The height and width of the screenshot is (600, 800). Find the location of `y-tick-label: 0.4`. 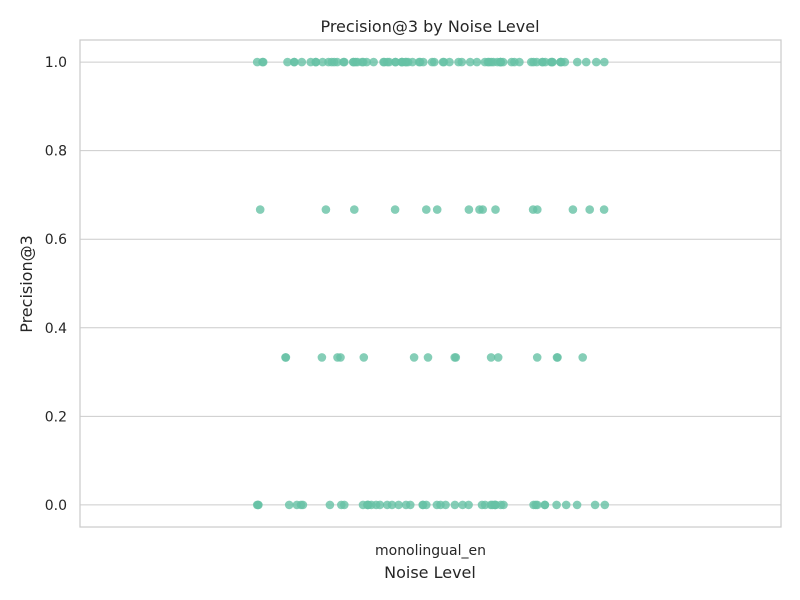

y-tick-label: 0.4 is located at coordinates (56, 329).